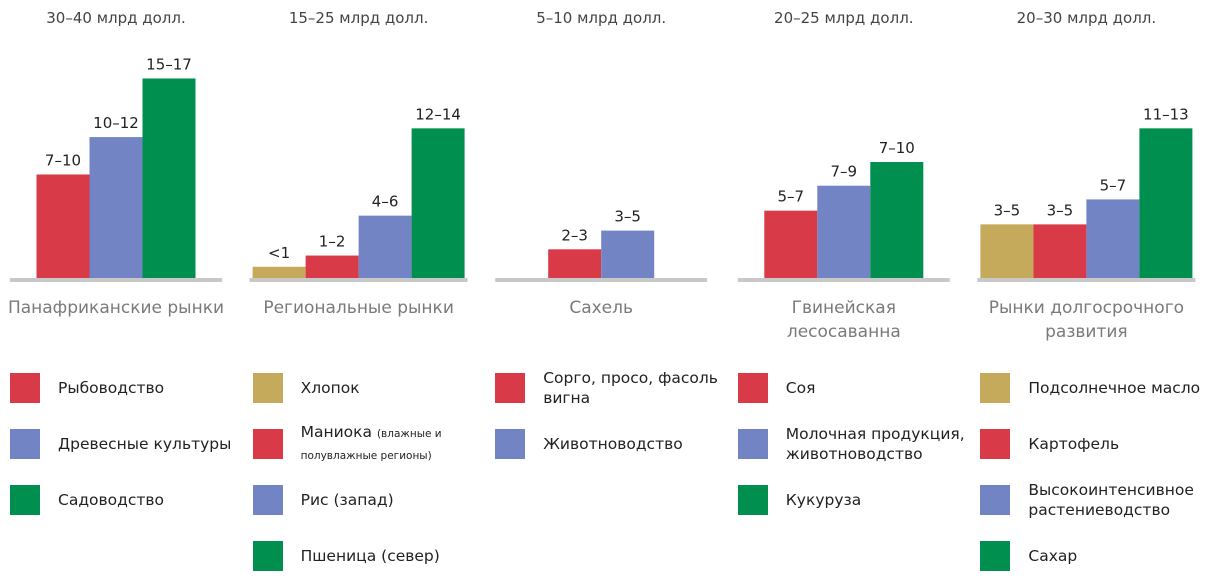 The image size is (1214, 584). I want to click on legend-item: Соя, so click(857, 388).